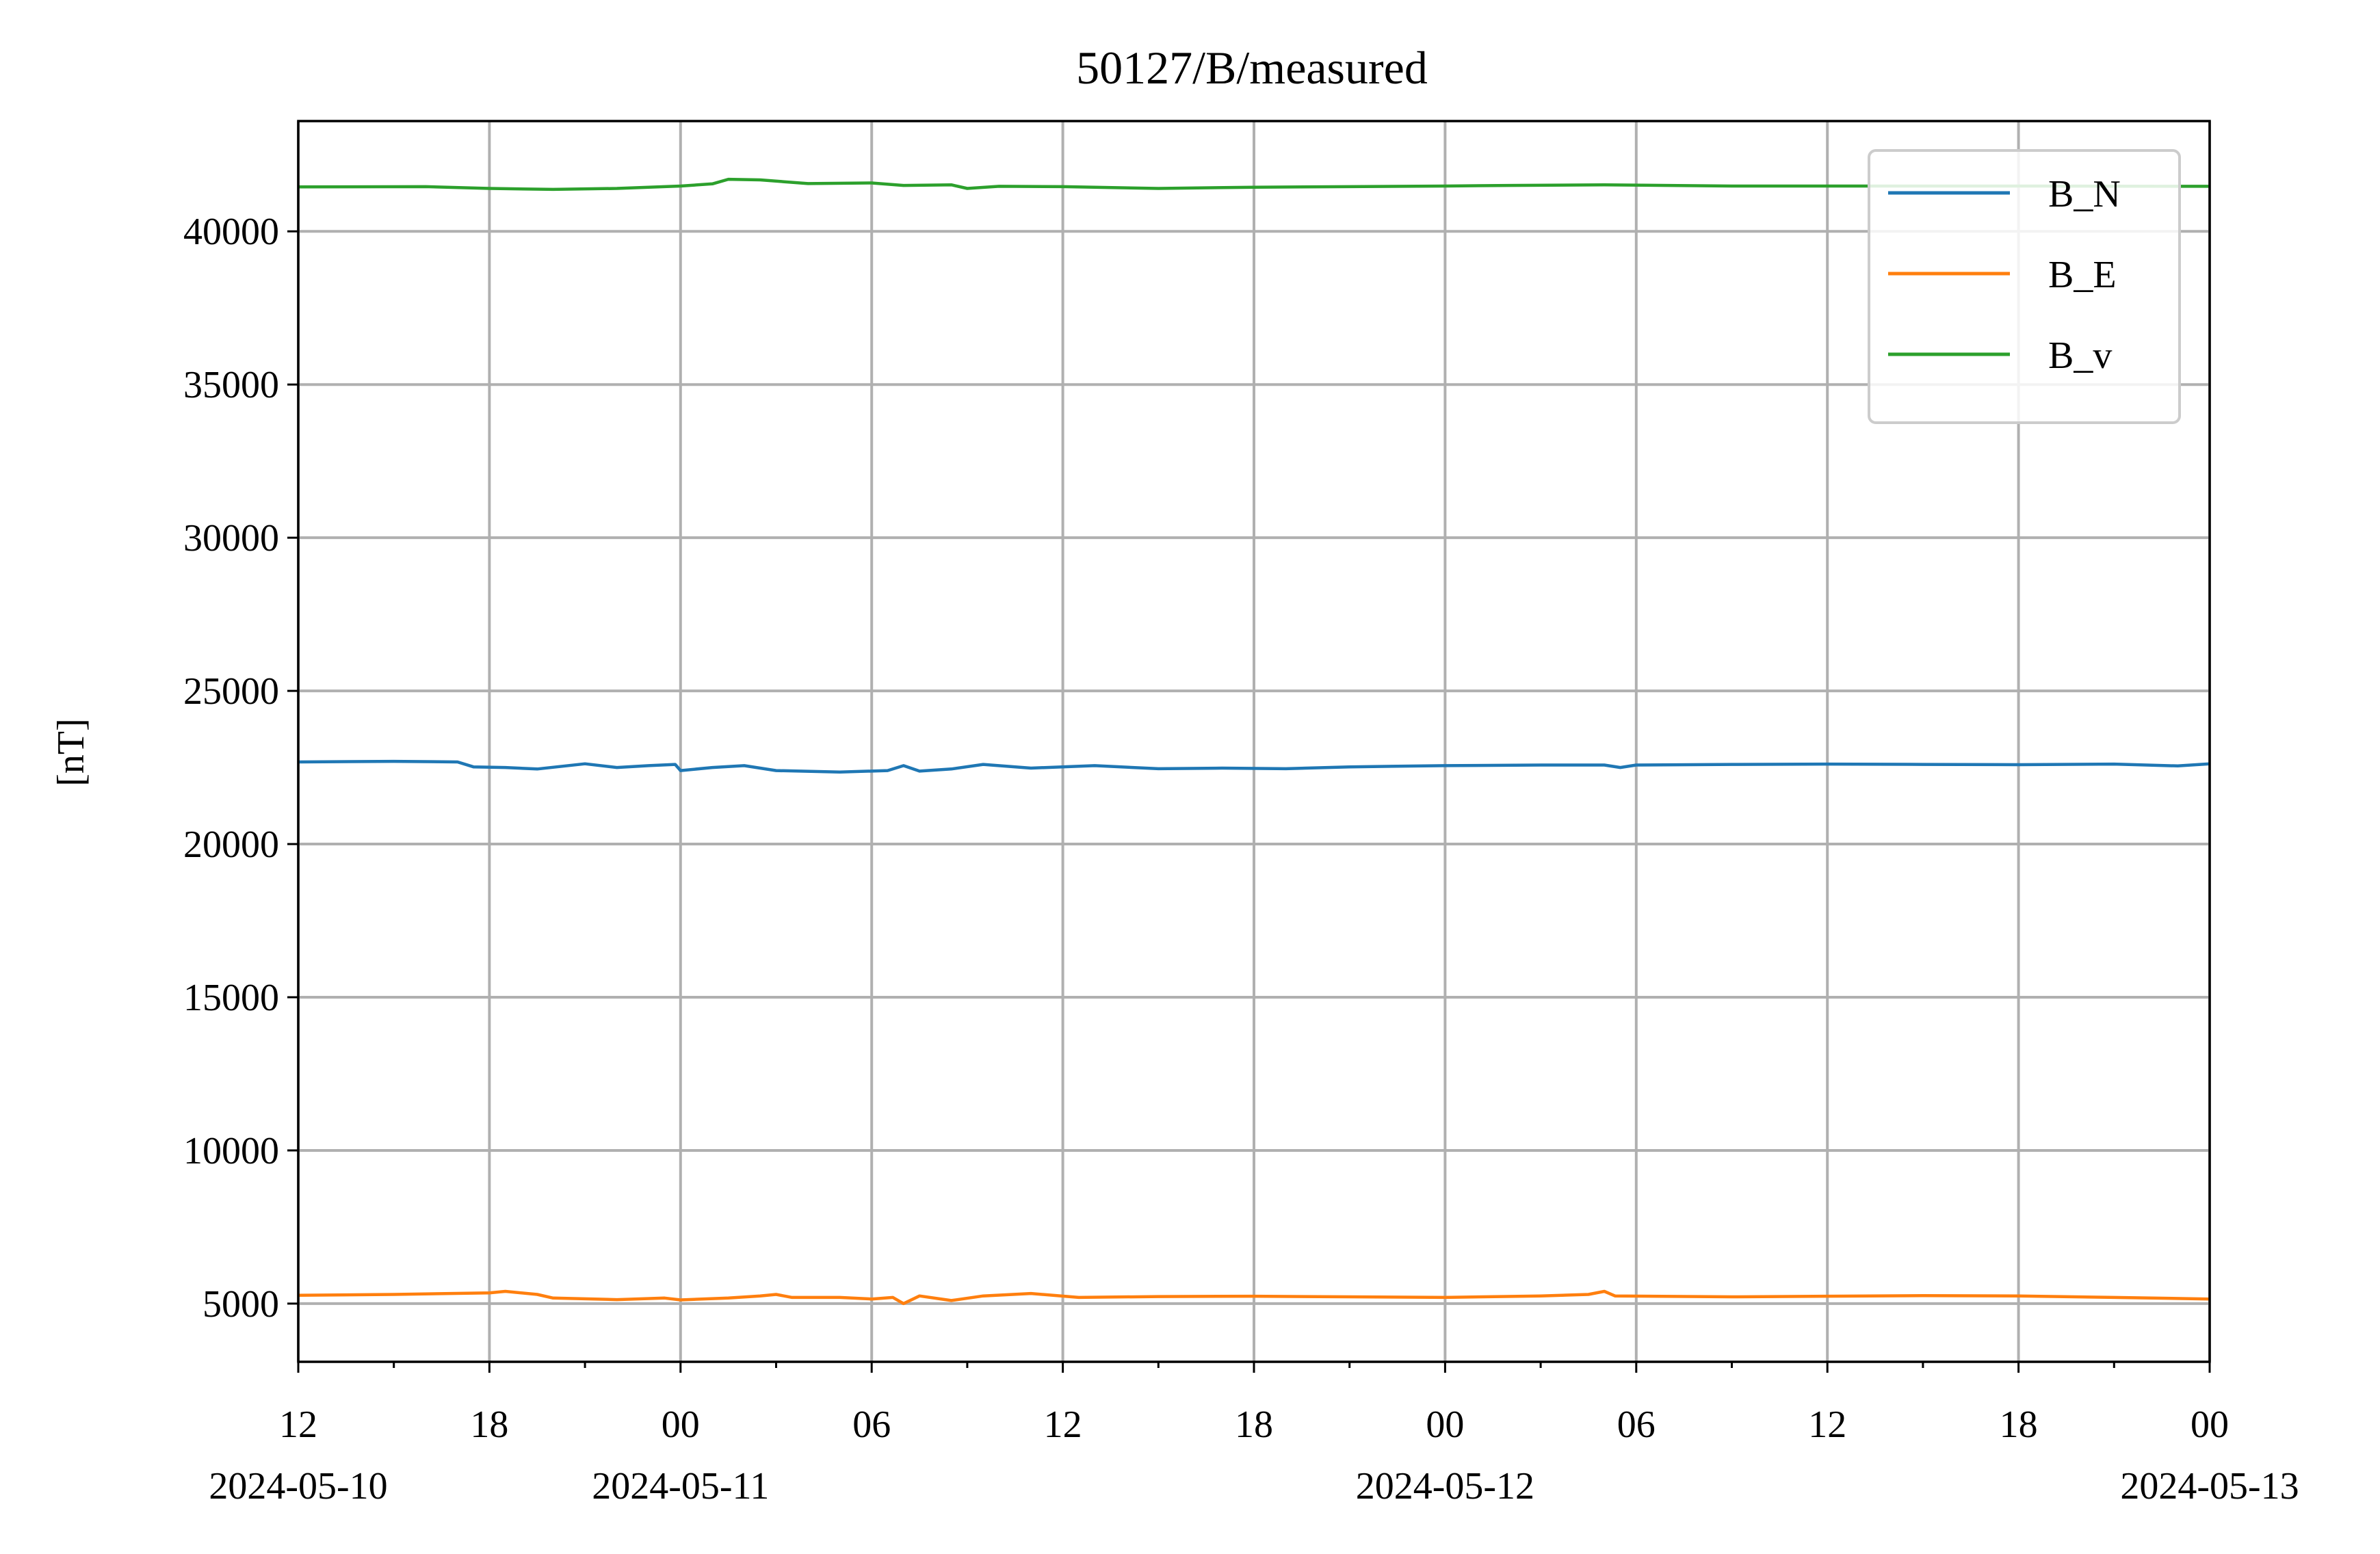 Image resolution: width=2380 pixels, height=1554 pixels. What do you see at coordinates (1445, 1486) in the screenshot?
I see `x-tick-date-label: 2024-05-12` at bounding box center [1445, 1486].